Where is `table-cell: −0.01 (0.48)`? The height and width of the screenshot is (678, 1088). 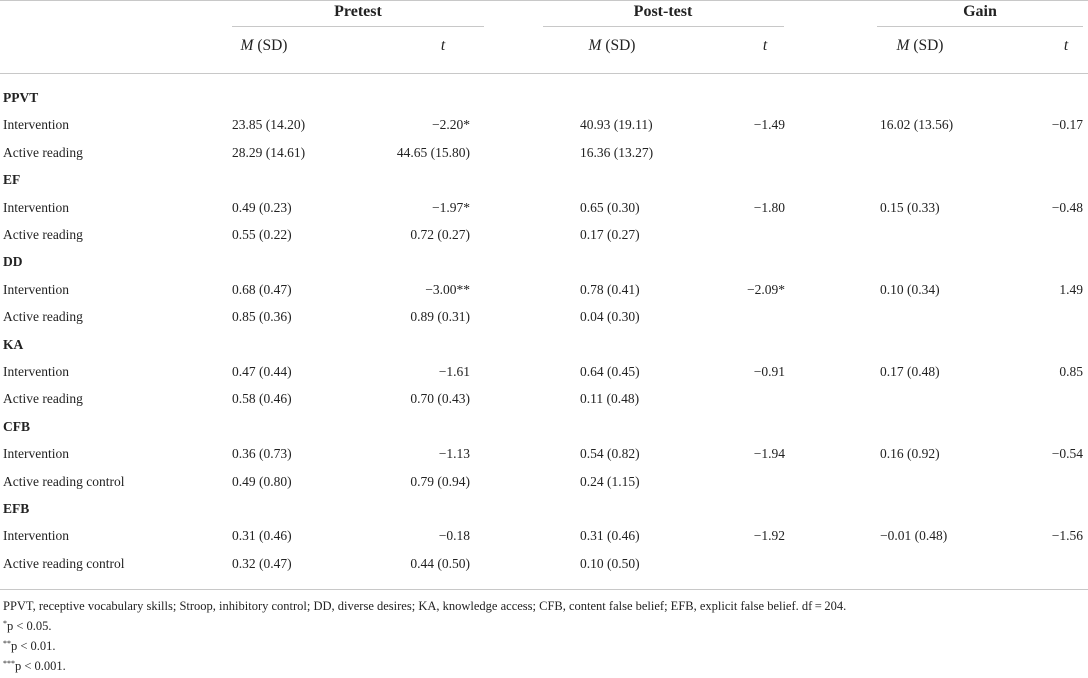 table-cell: −0.01 (0.48) is located at coordinates (914, 536).